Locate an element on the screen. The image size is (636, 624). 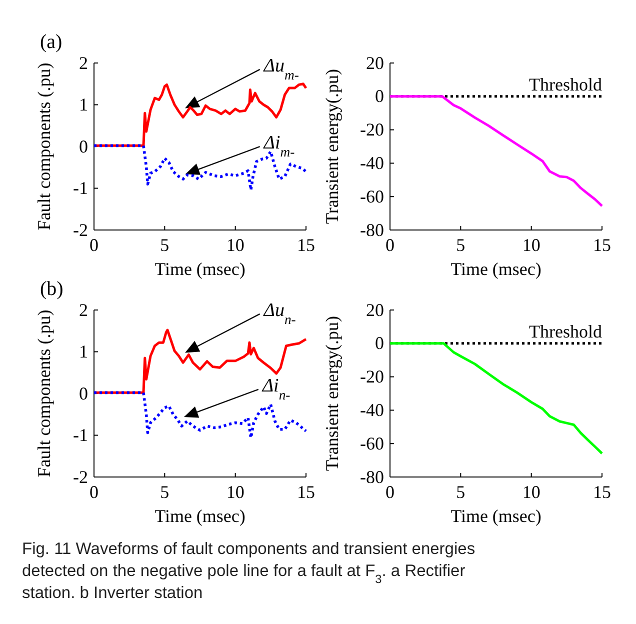
chart-title: (b) is located at coordinates (52, 289).